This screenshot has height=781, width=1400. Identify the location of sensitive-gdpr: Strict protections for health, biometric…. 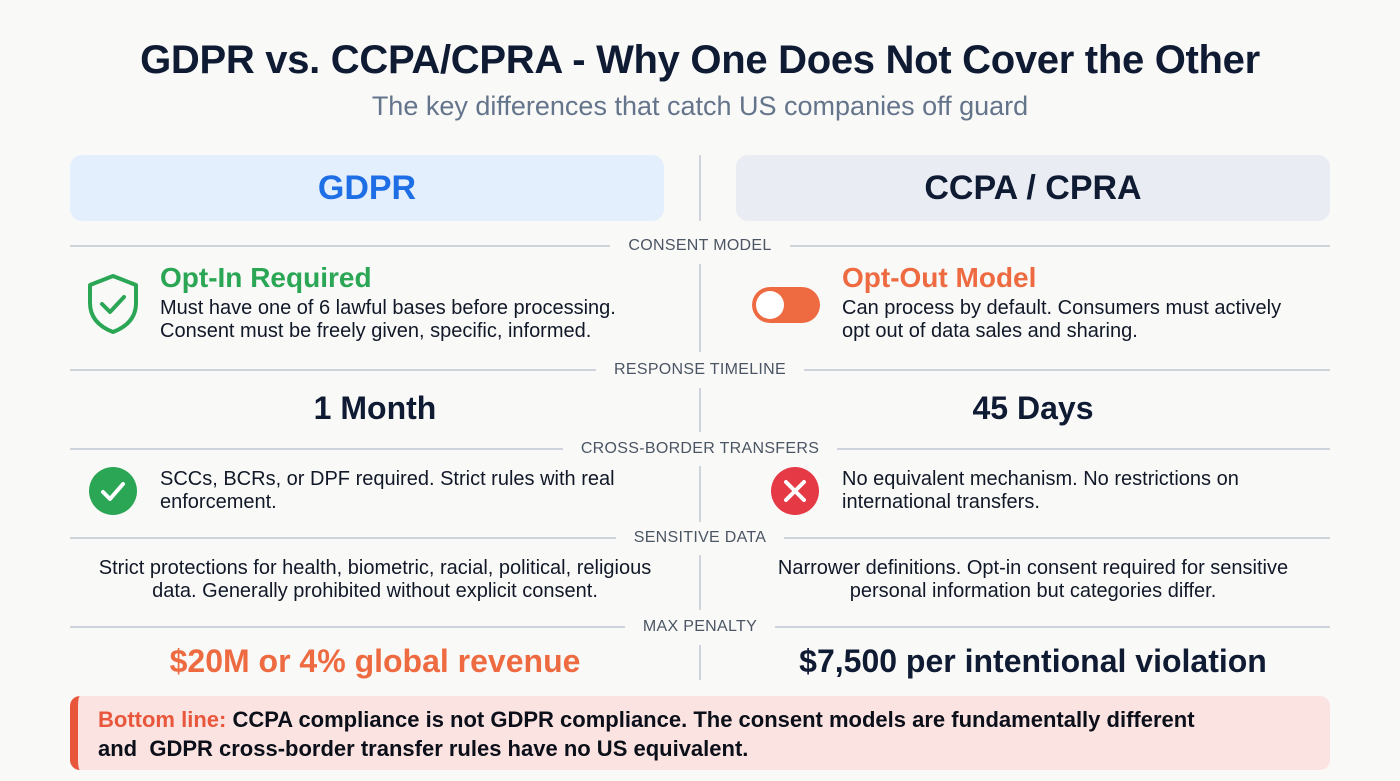
(375, 580).